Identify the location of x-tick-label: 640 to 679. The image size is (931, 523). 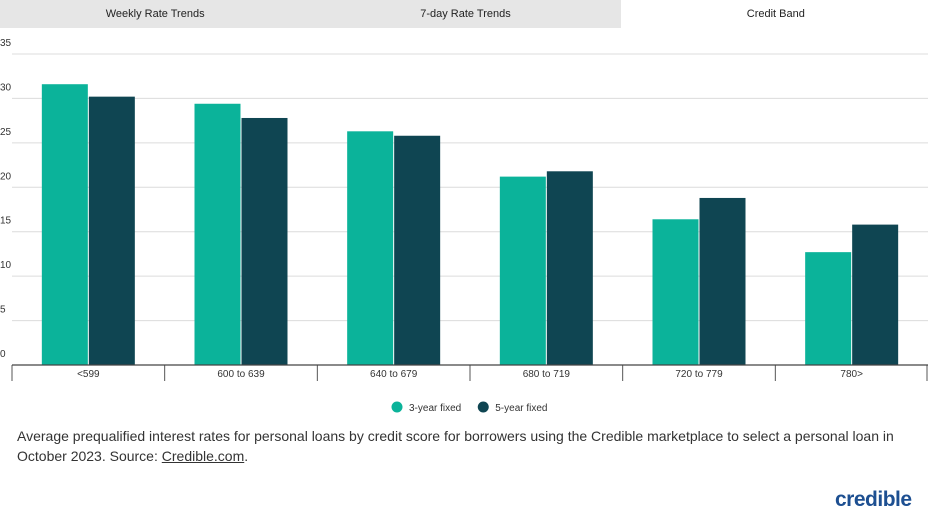
(394, 374).